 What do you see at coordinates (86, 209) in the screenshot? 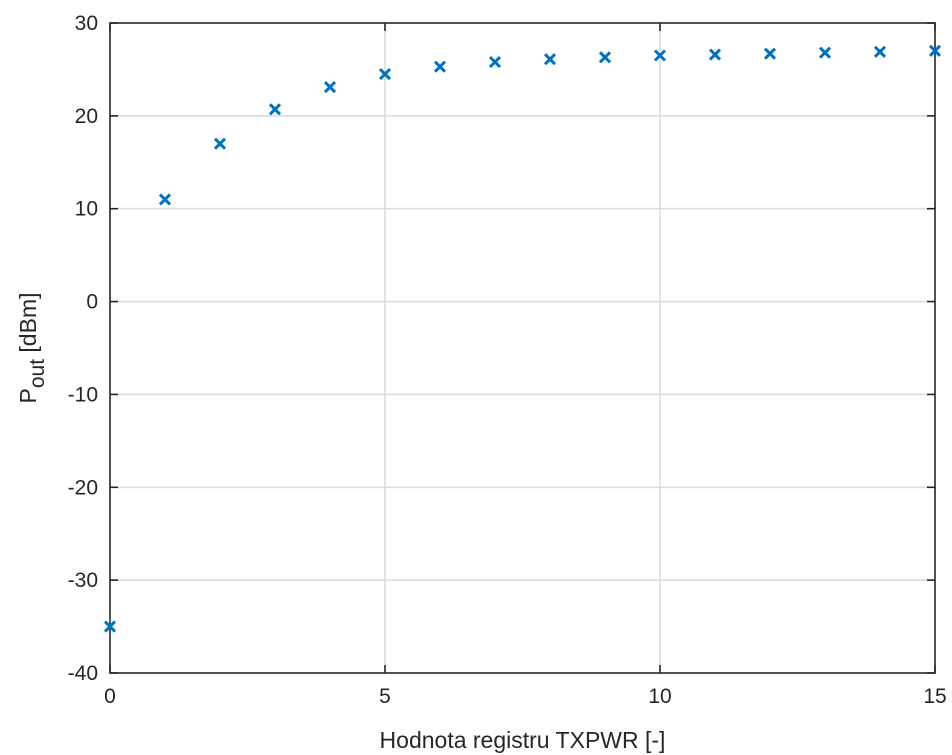
I see `y-tick-label: 10` at bounding box center [86, 209].